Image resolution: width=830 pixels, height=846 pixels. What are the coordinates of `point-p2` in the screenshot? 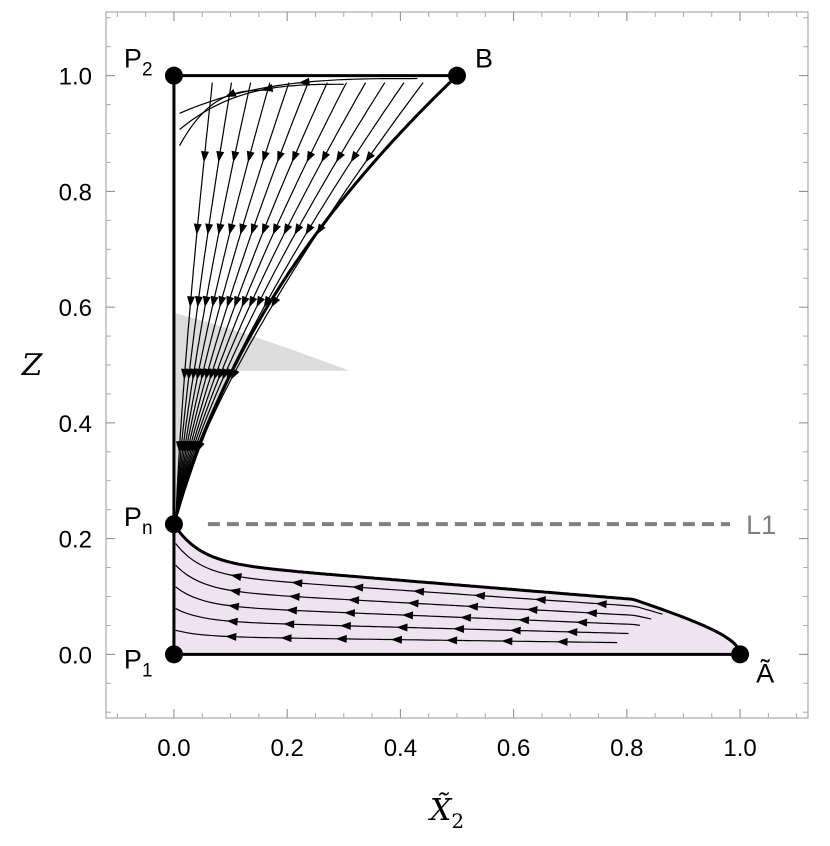 It's located at (173, 75).